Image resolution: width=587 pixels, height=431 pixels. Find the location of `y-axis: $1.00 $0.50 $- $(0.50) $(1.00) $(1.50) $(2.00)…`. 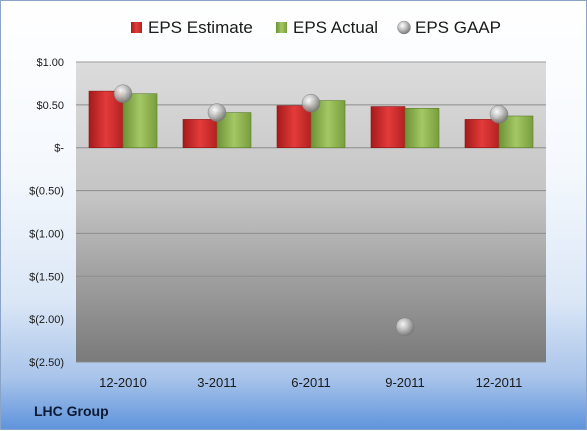

y-axis: $1.00 $0.50 $- $(0.50) $(1.00) $(1.50) $(2.00)… is located at coordinates (46, 213).